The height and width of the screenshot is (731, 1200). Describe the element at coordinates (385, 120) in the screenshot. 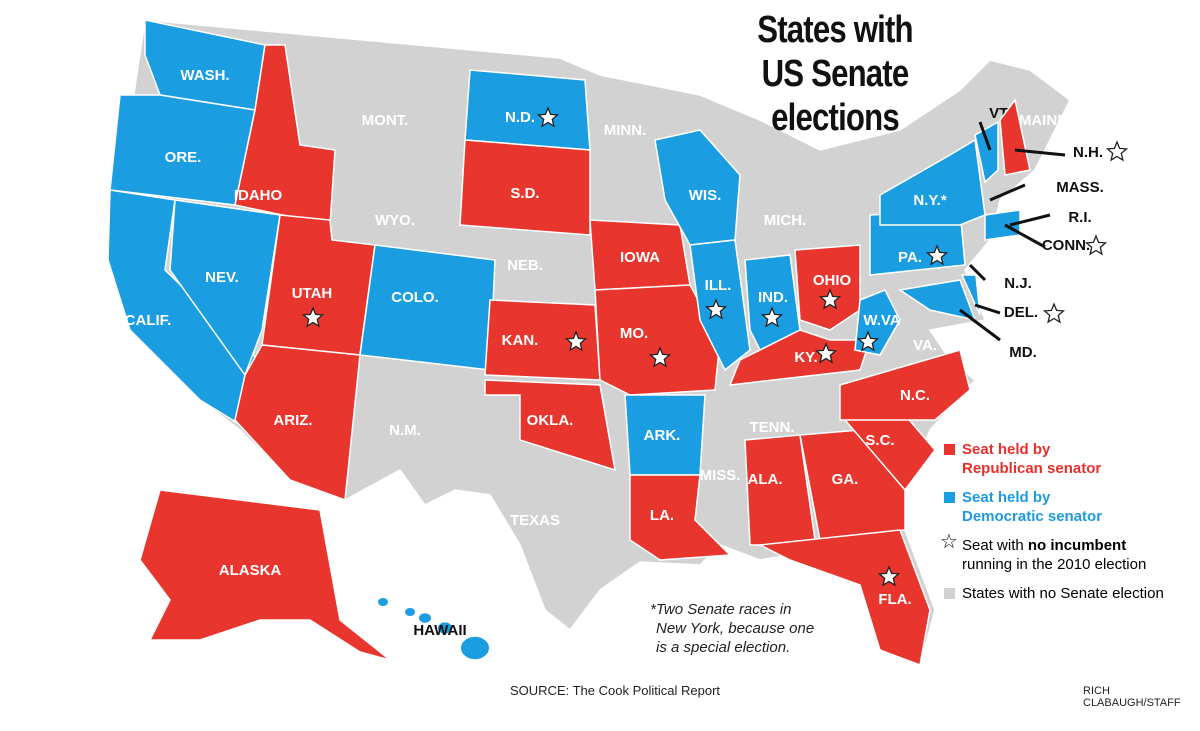

I see `state-label: MONT.` at that location.